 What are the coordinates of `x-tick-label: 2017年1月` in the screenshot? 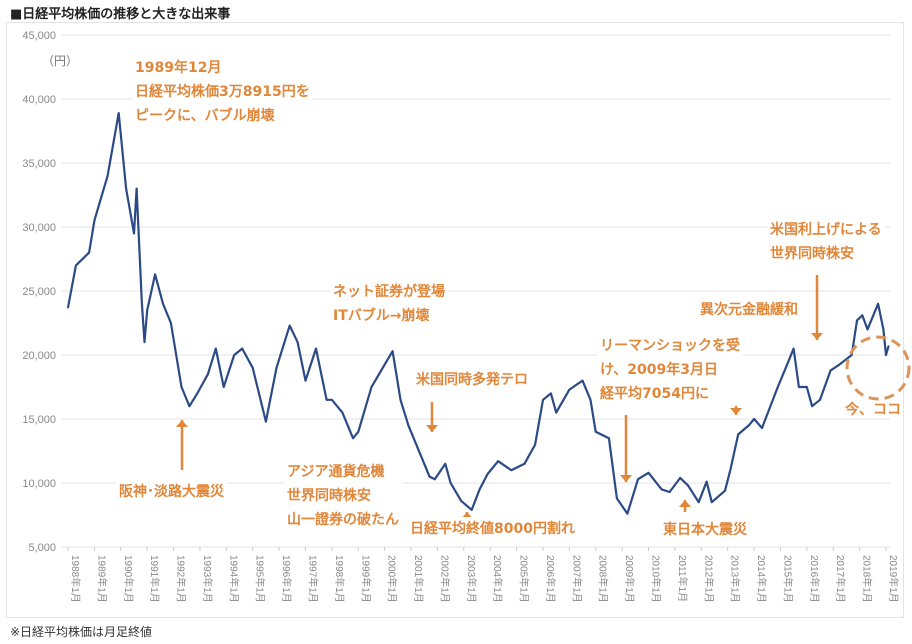 It's located at (840, 579).